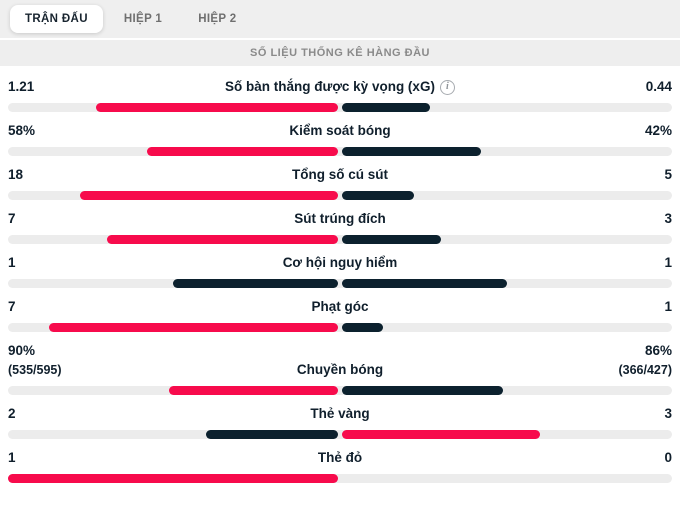 Image resolution: width=680 pixels, height=512 pixels. I want to click on stat-label-wrap: Thẻ đỏ, so click(340, 458).